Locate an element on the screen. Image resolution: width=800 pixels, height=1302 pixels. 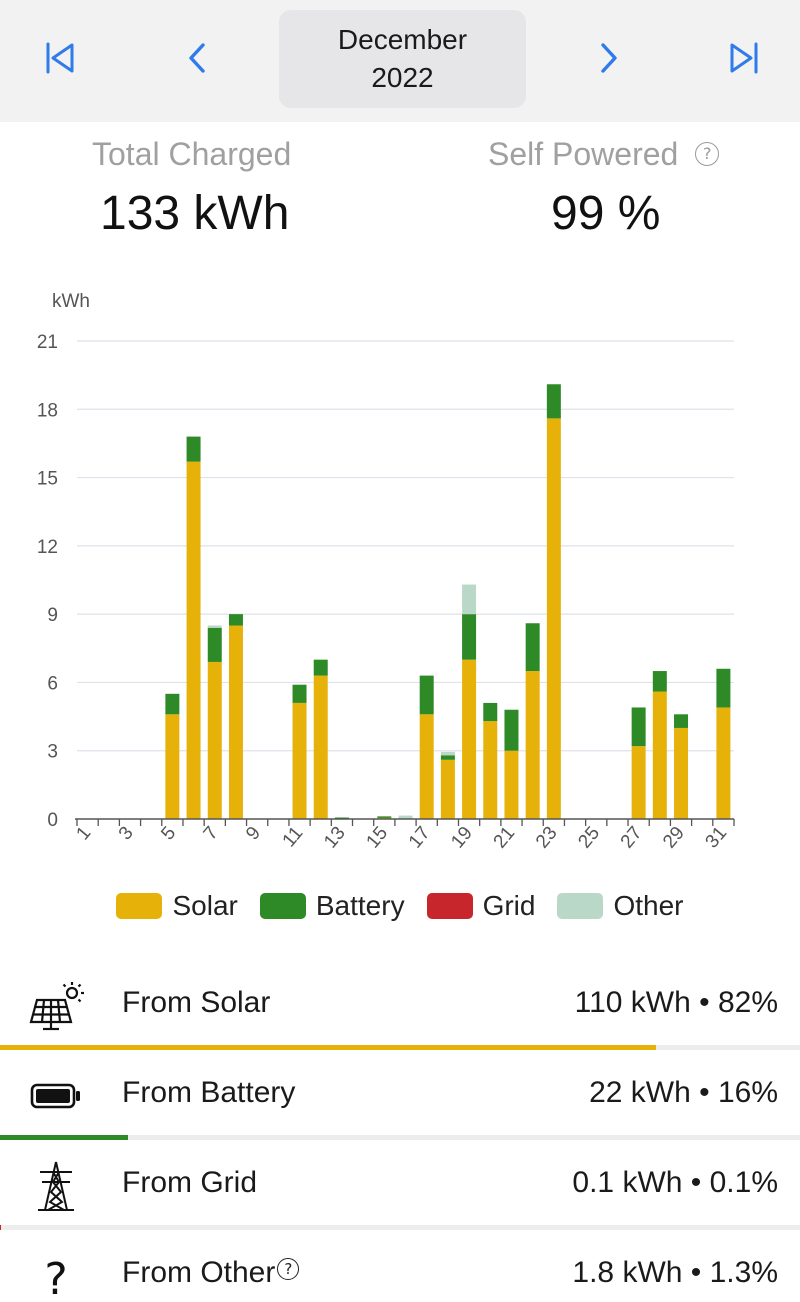
source-value: 1.8 kWh • 1.3% is located at coordinates (675, 1272).